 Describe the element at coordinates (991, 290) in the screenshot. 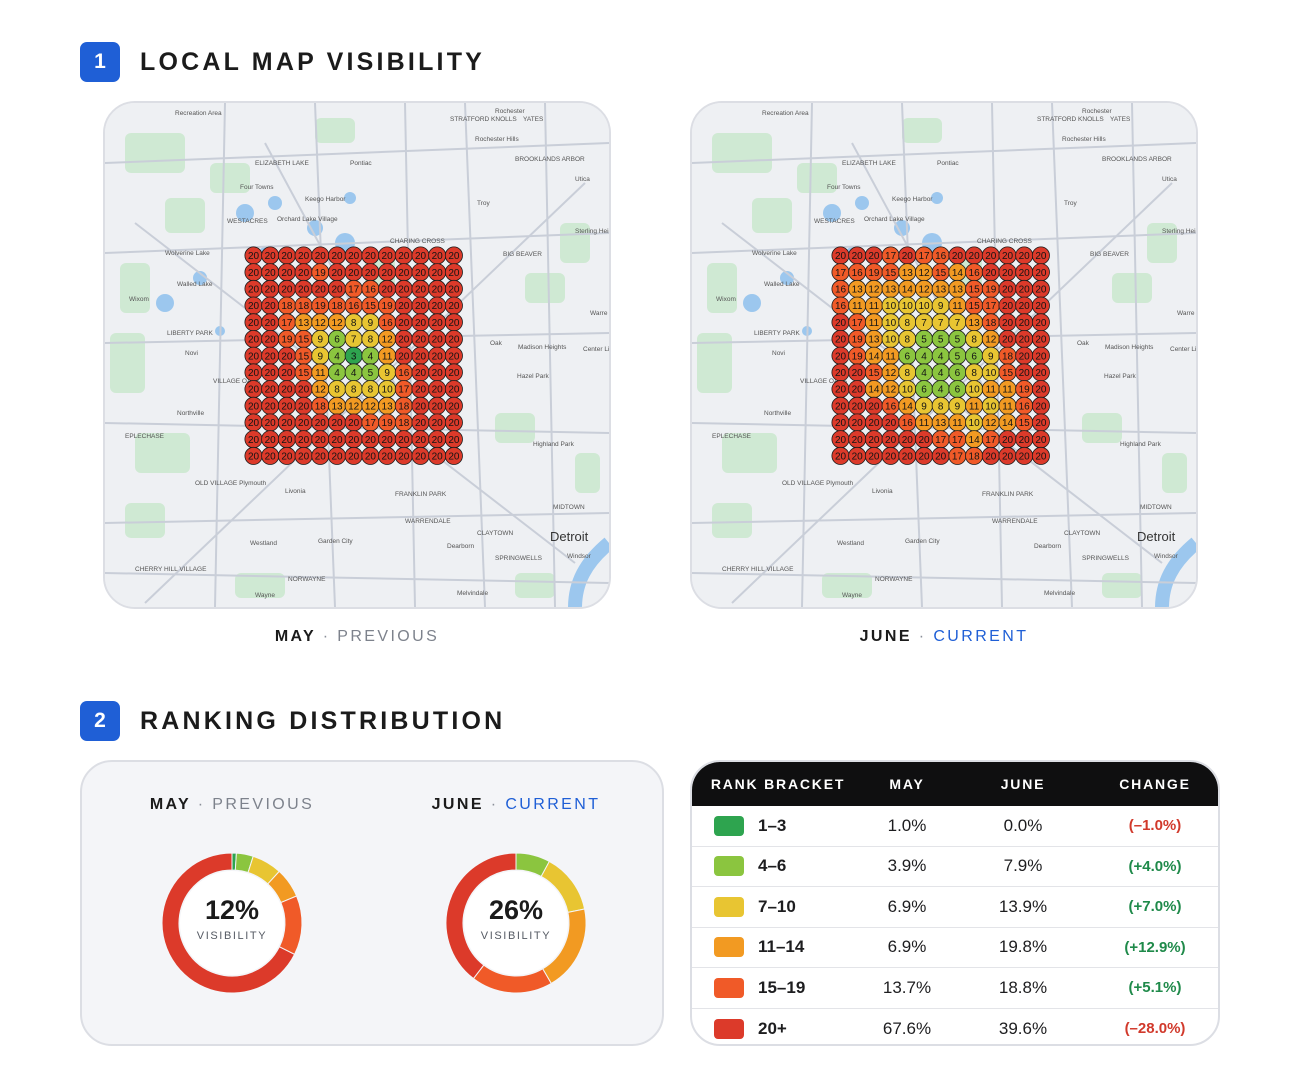

I see `rank-marker-value: 19` at that location.